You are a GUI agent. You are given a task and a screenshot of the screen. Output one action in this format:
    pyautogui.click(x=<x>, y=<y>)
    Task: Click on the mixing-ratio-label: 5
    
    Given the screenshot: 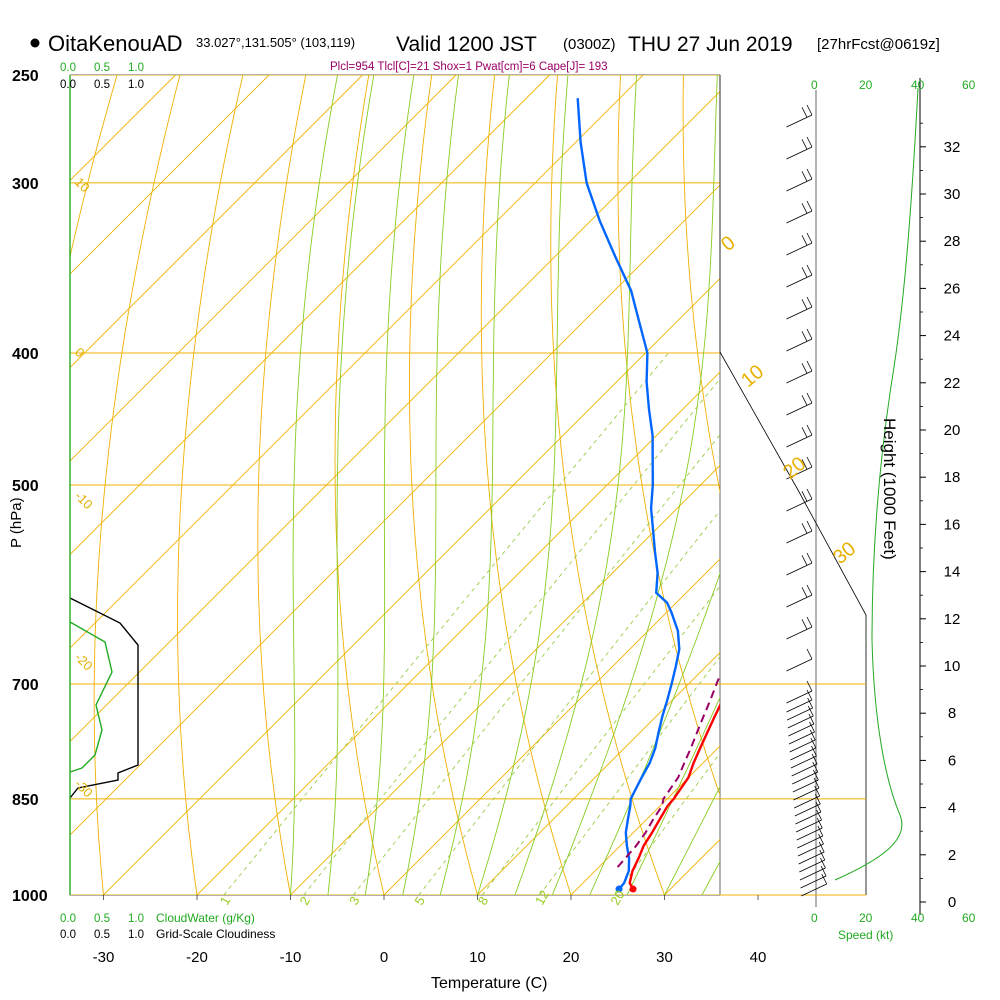 What is the action you would take?
    pyautogui.click(x=419, y=901)
    